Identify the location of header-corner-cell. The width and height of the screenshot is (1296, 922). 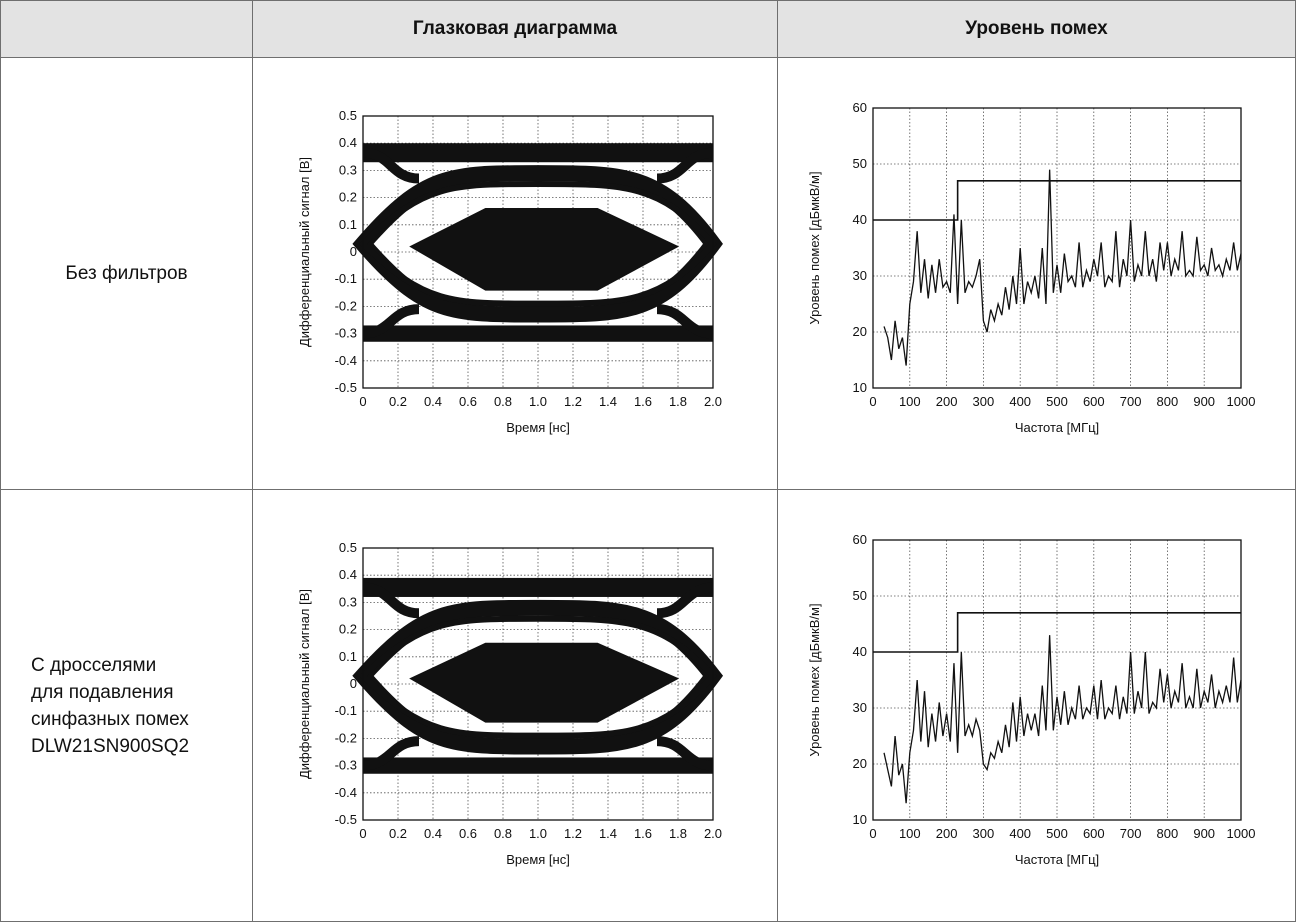
(126, 29).